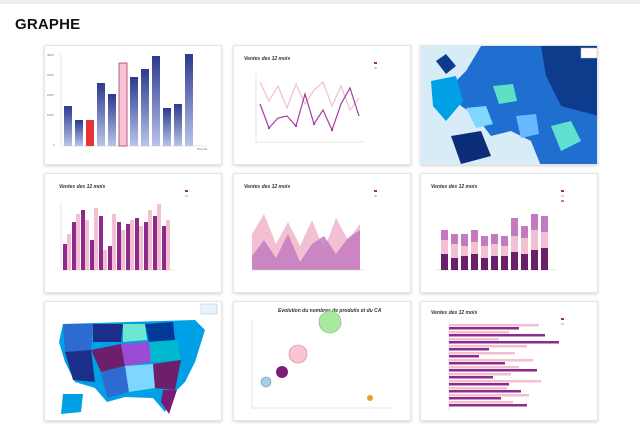 Image resolution: width=640 pixels, height=425 pixels. Describe the element at coordinates (322, 105) in the screenshot. I see `thumbnail-line-chart: Ventes des 12 mois` at that location.